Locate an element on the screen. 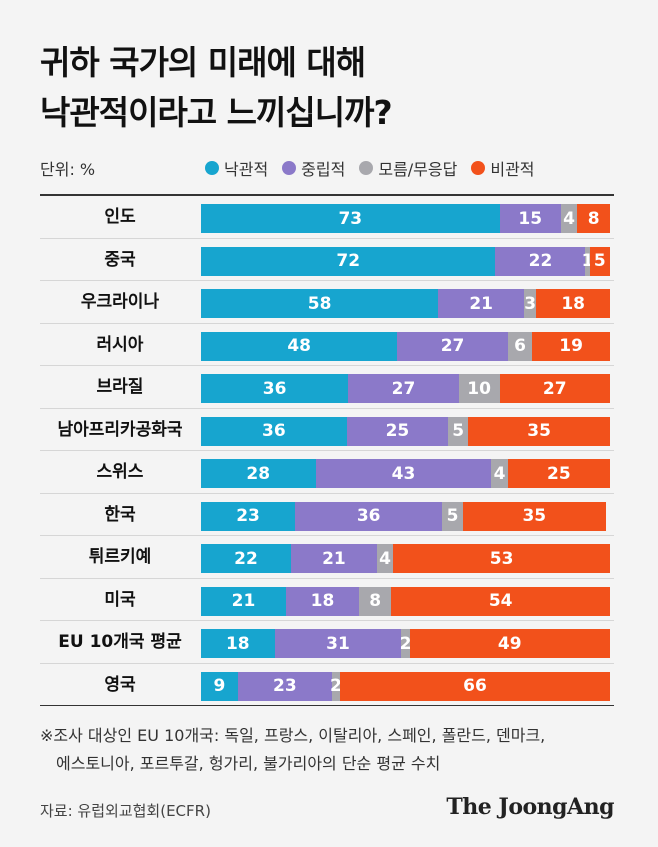 The image size is (658, 847). title-line-2: 낙관적이라고 느끼십니까? is located at coordinates (216, 112).